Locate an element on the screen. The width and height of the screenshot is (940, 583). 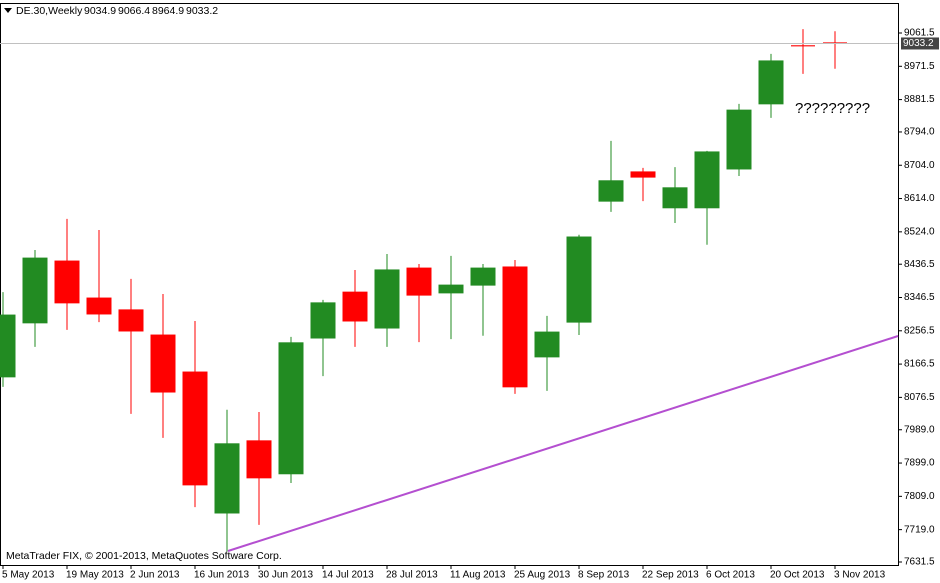
current-price-box is located at coordinates (920, 43).